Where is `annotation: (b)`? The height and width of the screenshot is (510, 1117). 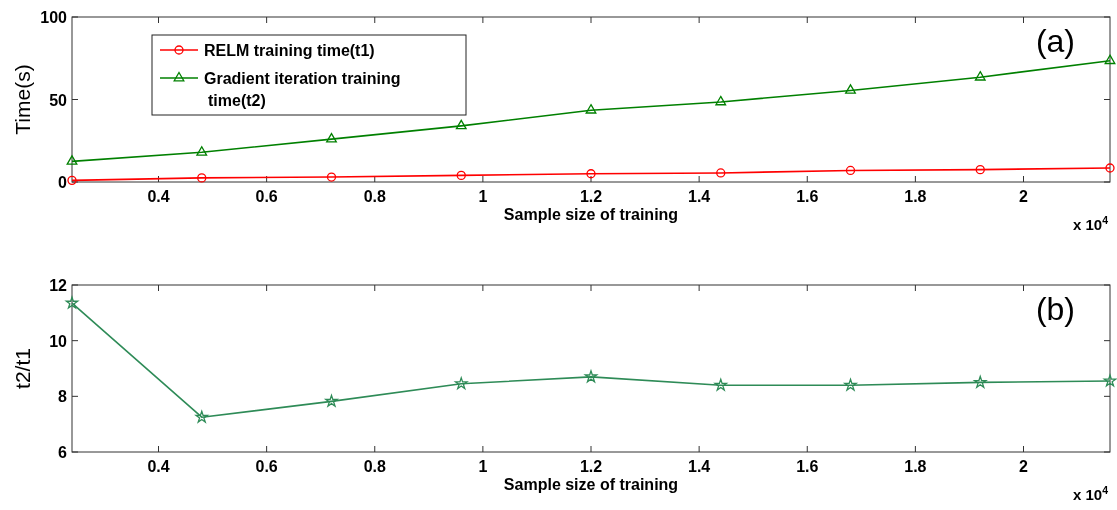
annotation: (b) is located at coordinates (1055, 309).